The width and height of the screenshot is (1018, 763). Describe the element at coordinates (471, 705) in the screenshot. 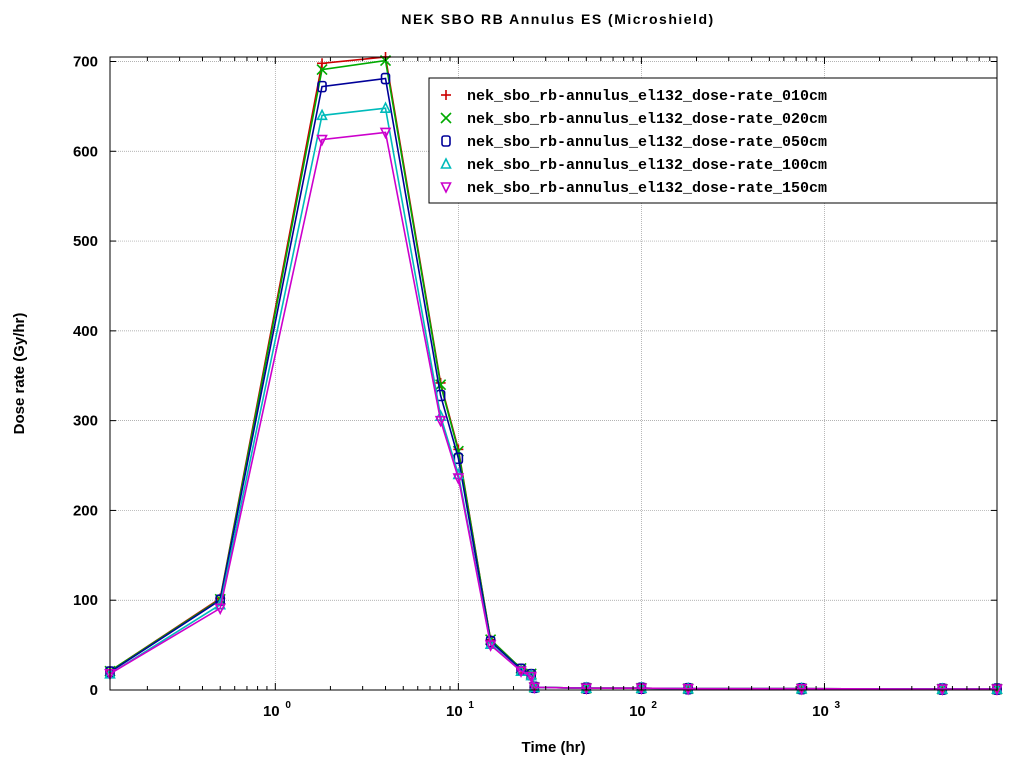

I see `x-tick-label-exponent: 1` at that location.